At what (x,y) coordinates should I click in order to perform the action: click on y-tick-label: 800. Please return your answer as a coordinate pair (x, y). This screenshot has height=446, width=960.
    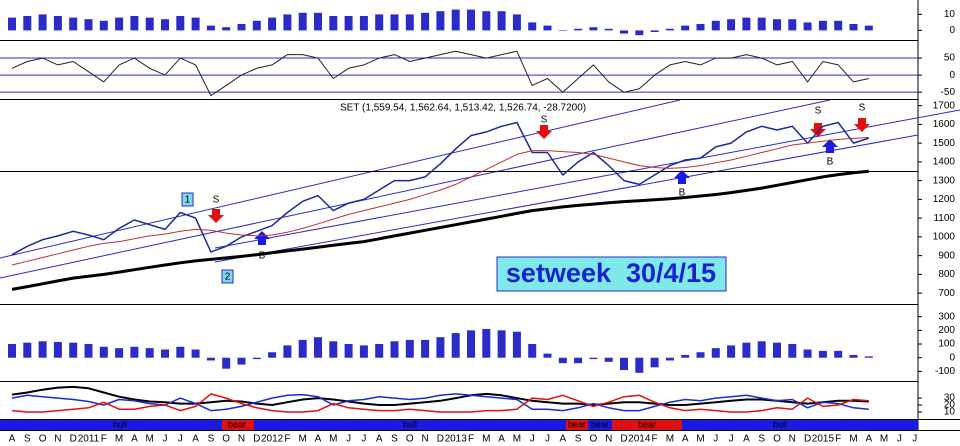
    Looking at the image, I should click on (946, 274).